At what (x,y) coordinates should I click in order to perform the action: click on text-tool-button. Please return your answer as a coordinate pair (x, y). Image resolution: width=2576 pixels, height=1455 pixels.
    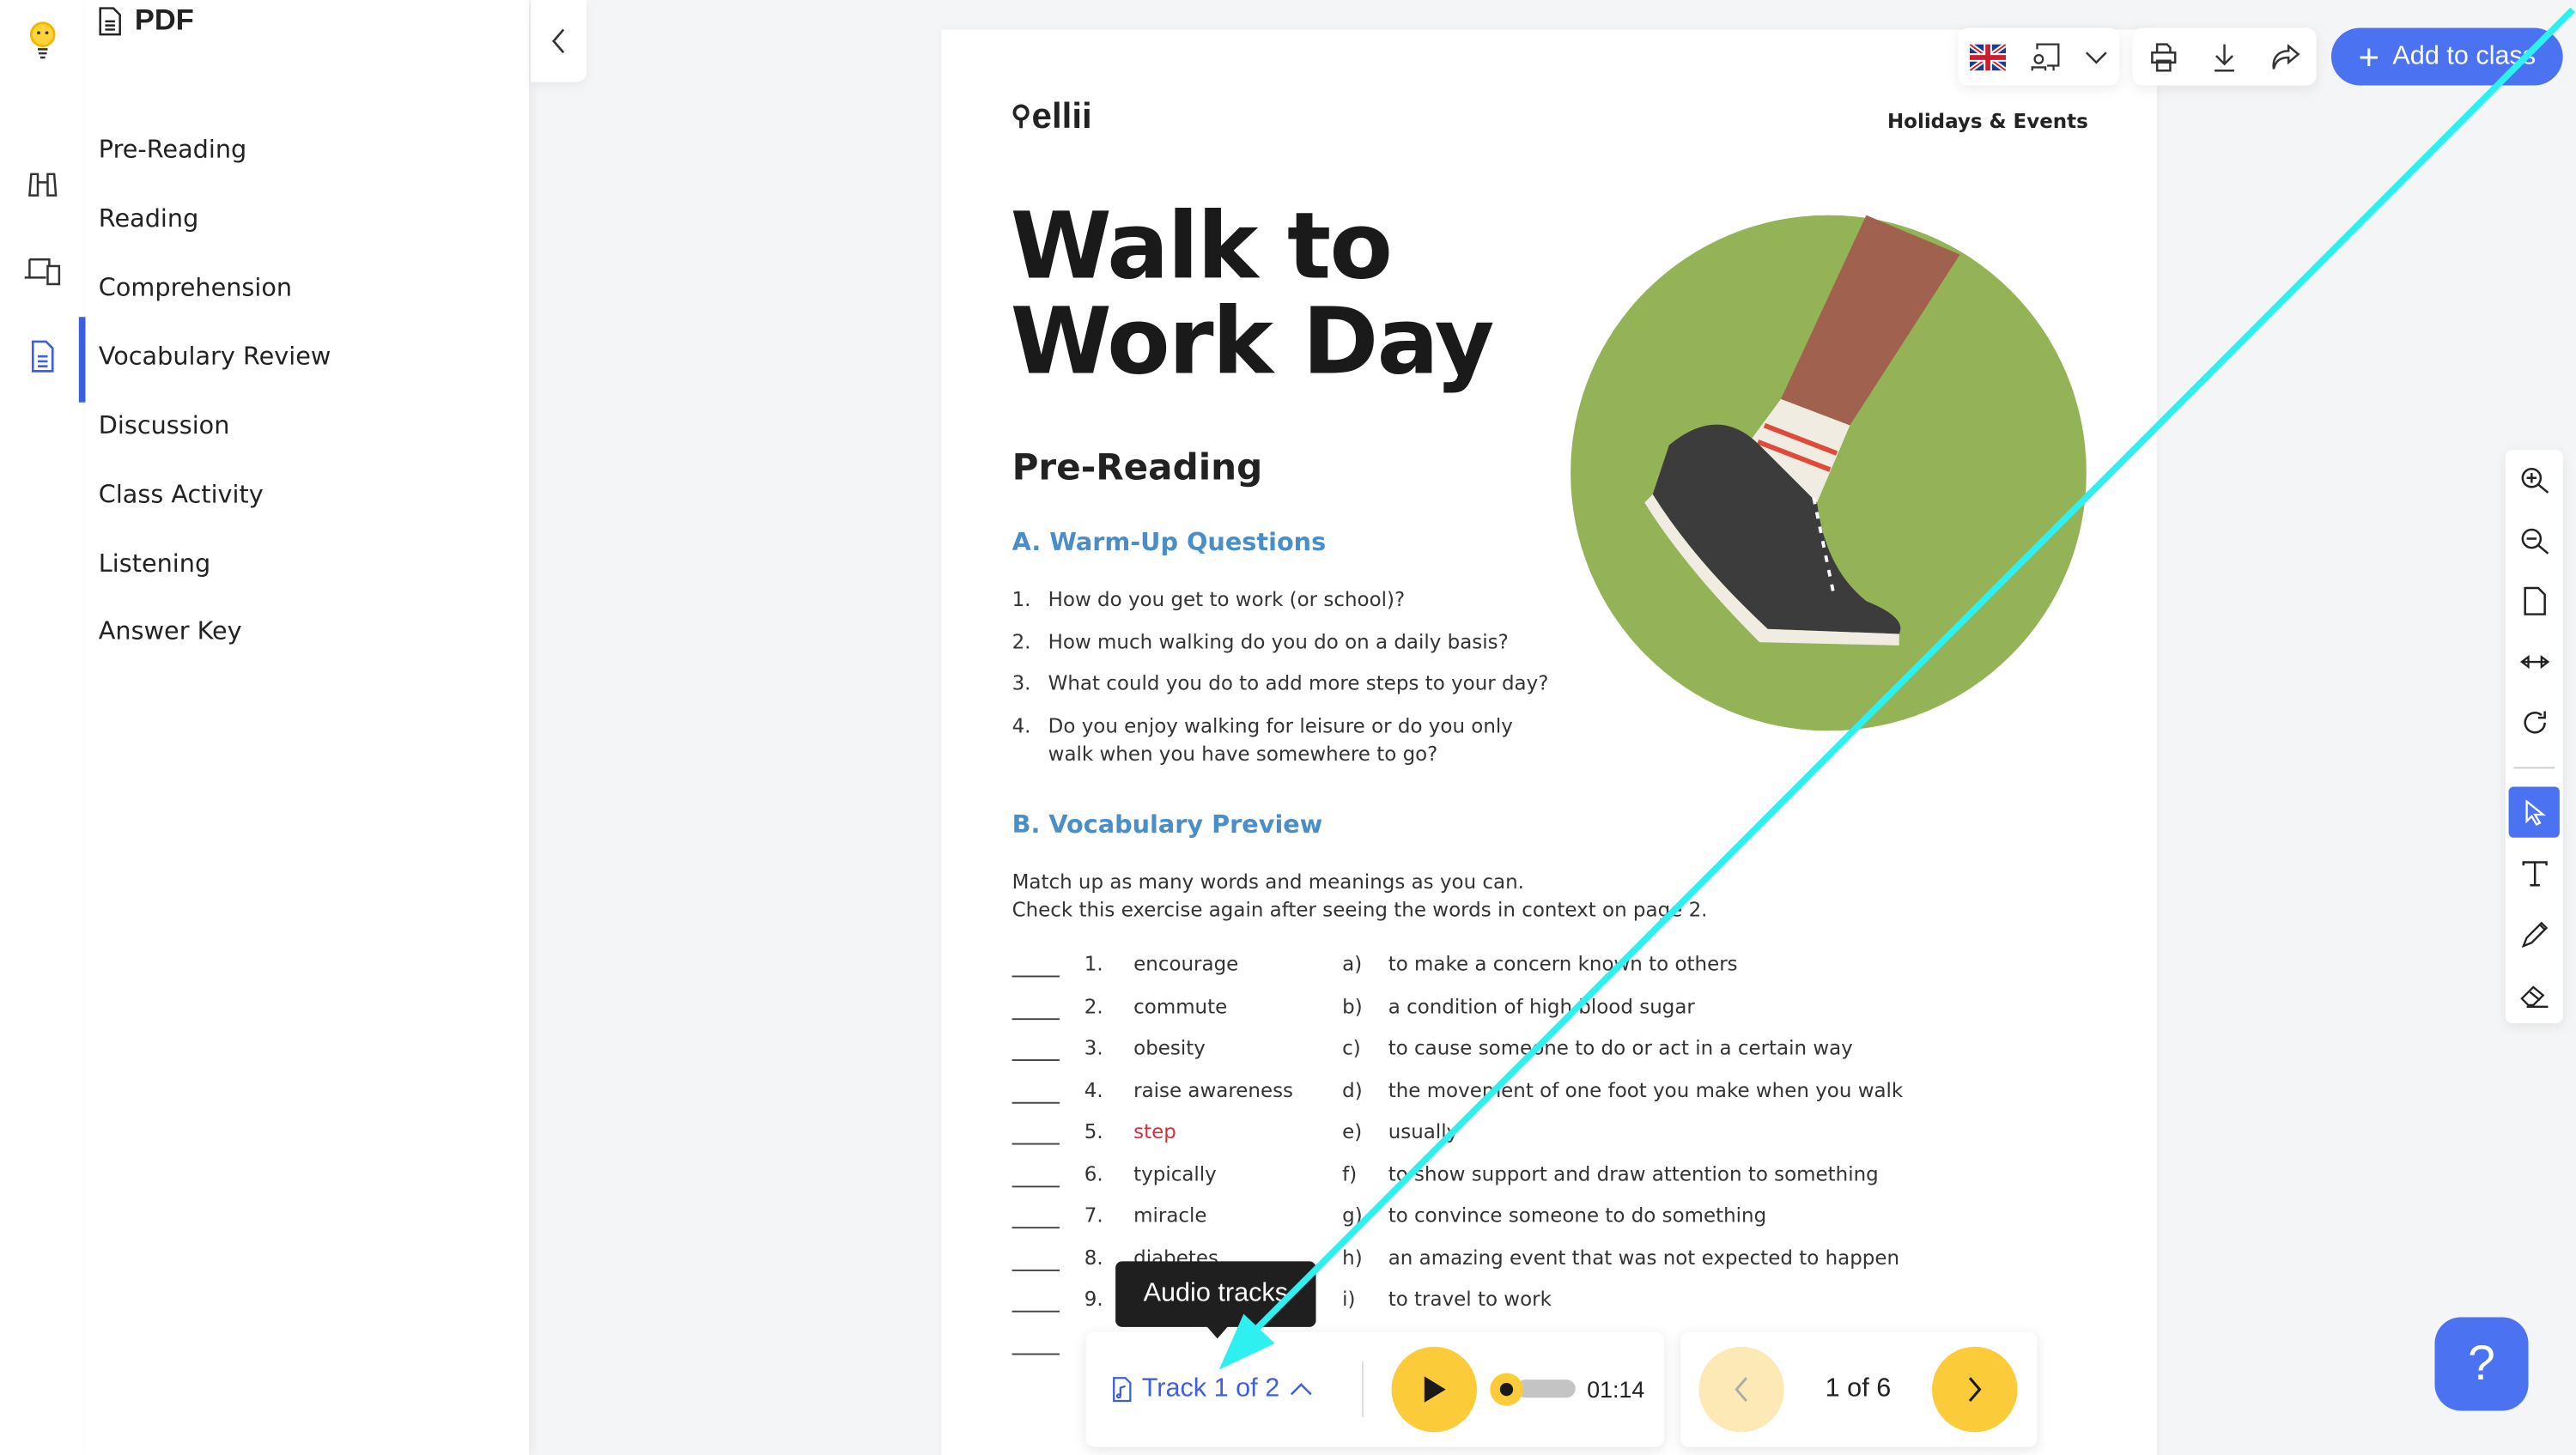
    Looking at the image, I should click on (2535, 873).